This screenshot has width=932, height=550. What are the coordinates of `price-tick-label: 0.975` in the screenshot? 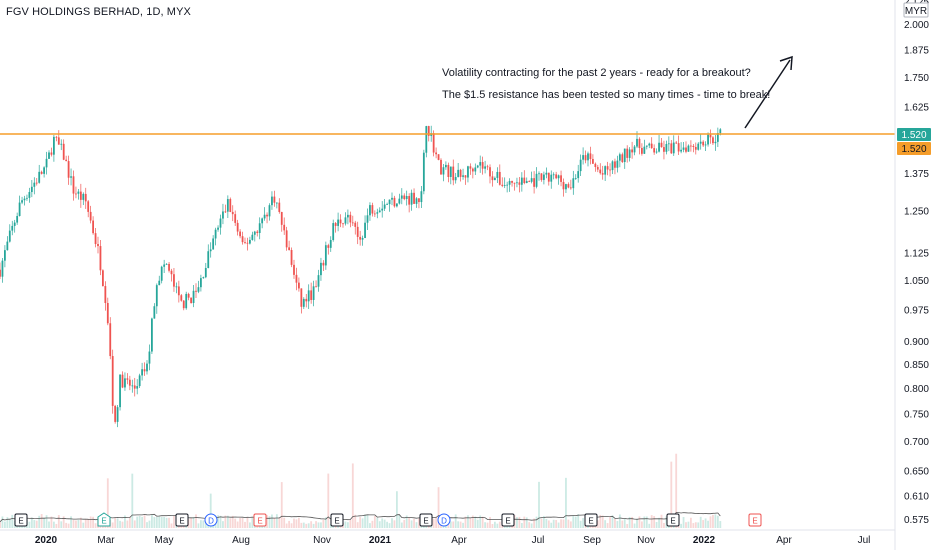 It's located at (916, 310).